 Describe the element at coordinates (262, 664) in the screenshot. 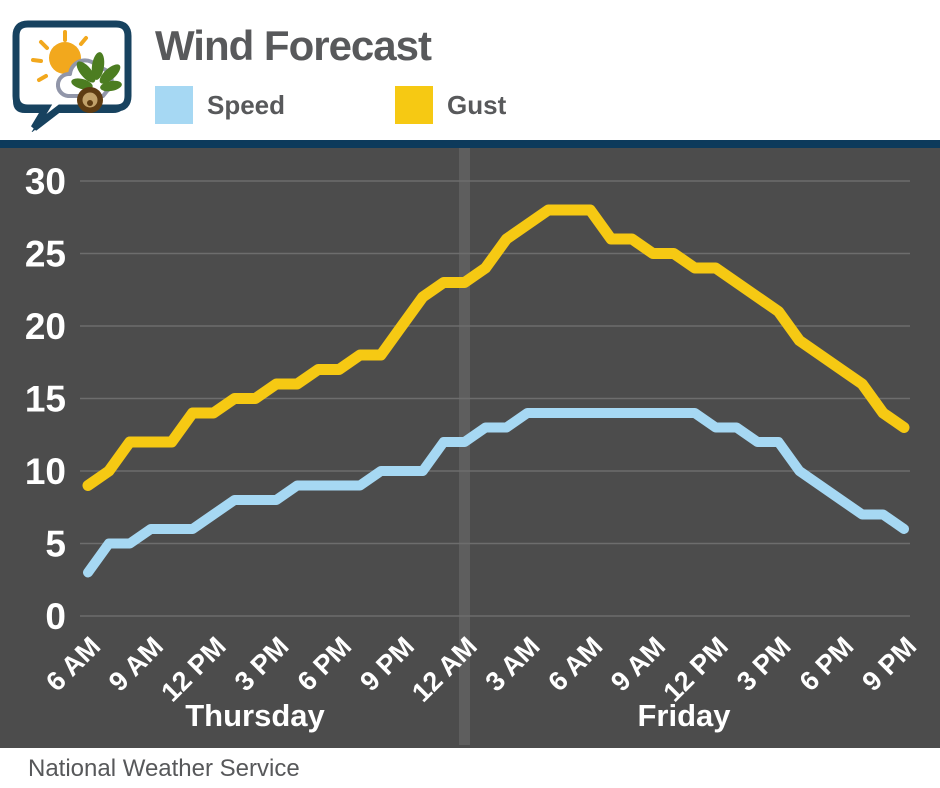

I see `x-tick-label-3: 3 PM` at that location.